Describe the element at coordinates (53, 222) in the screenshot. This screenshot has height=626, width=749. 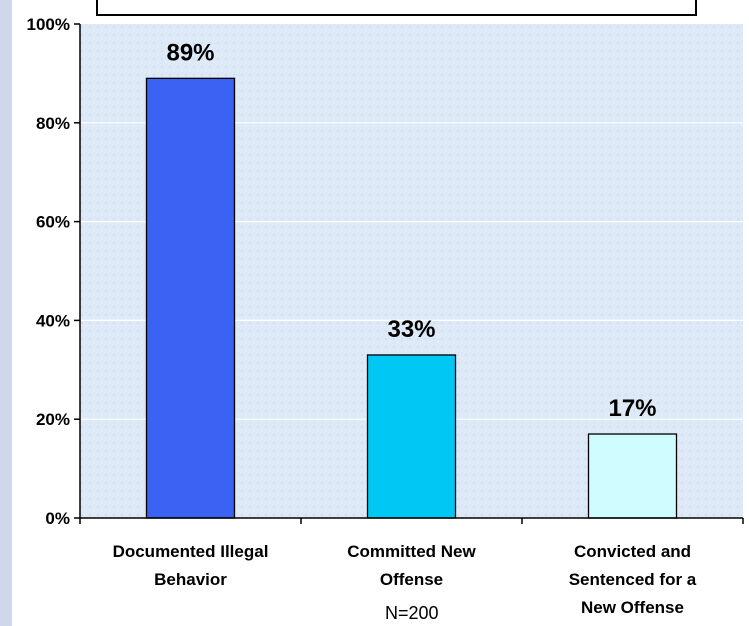
I see `y-tick-label: 60%` at that location.